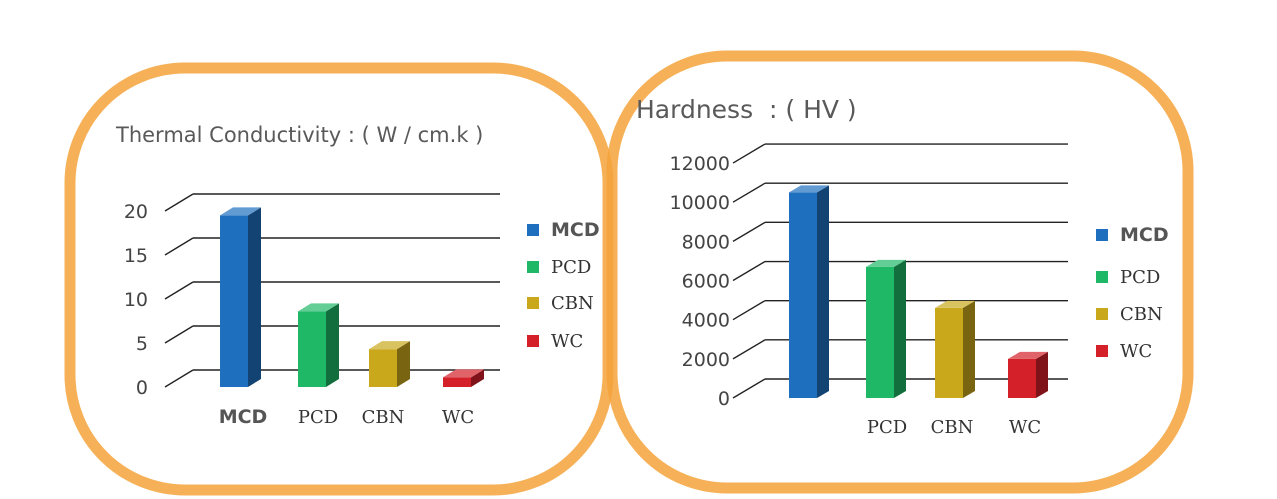  What do you see at coordinates (142, 344) in the screenshot?
I see `y-tick-label: 5` at bounding box center [142, 344].